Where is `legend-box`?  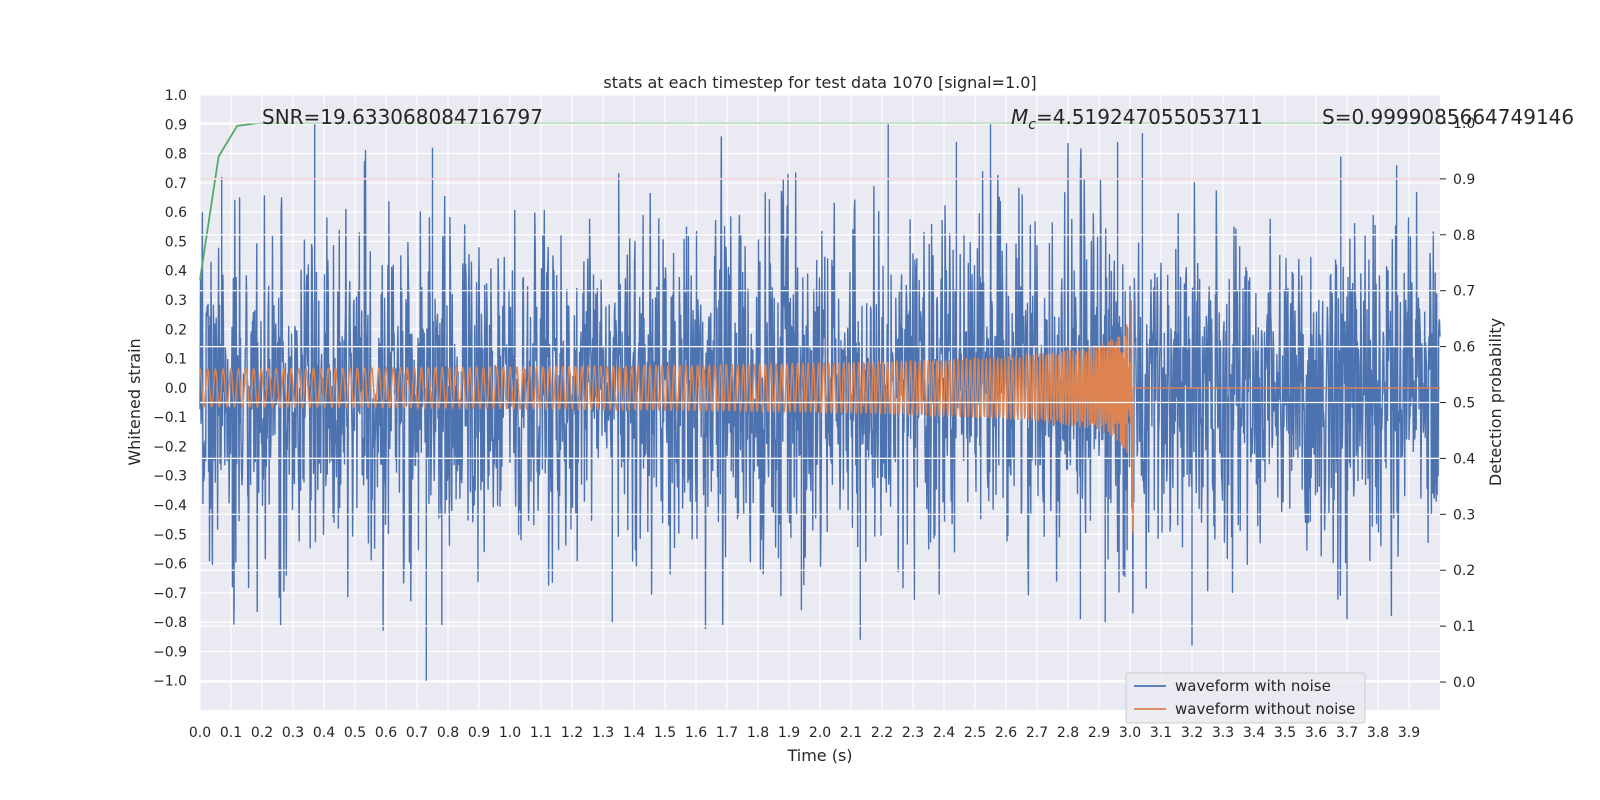 legend-box is located at coordinates (1245, 698).